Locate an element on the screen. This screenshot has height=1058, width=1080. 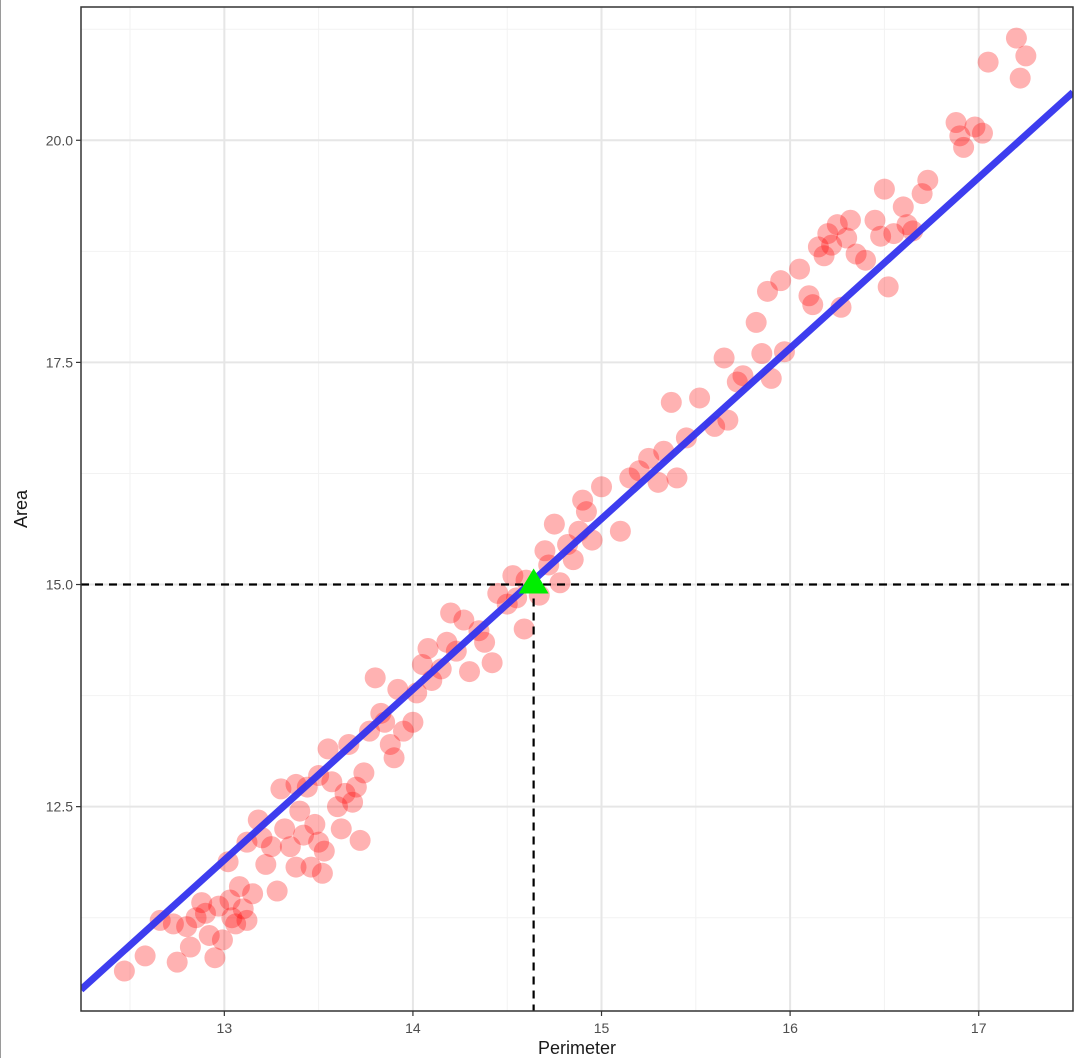
x-tick-label: 16 is located at coordinates (790, 1028).